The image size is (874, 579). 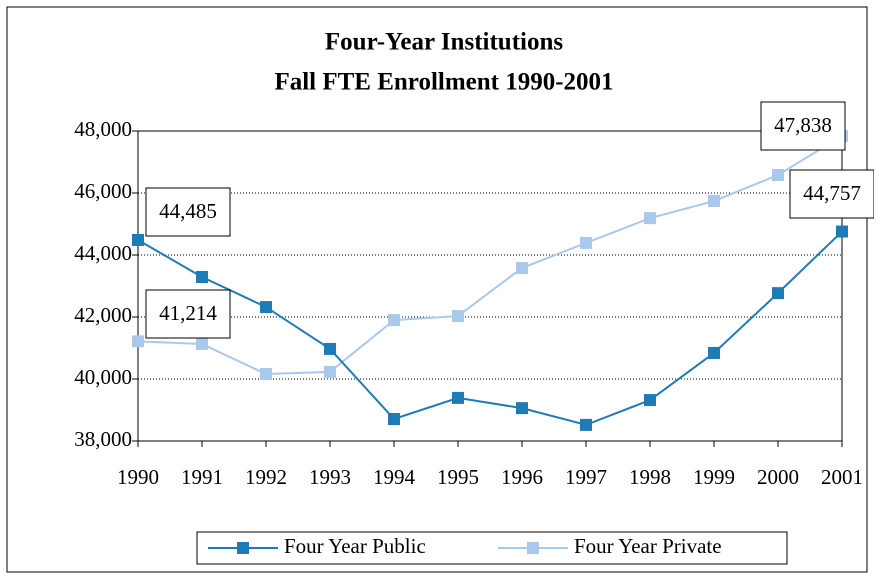 I want to click on x-tick-label: 2000, so click(x=778, y=477).